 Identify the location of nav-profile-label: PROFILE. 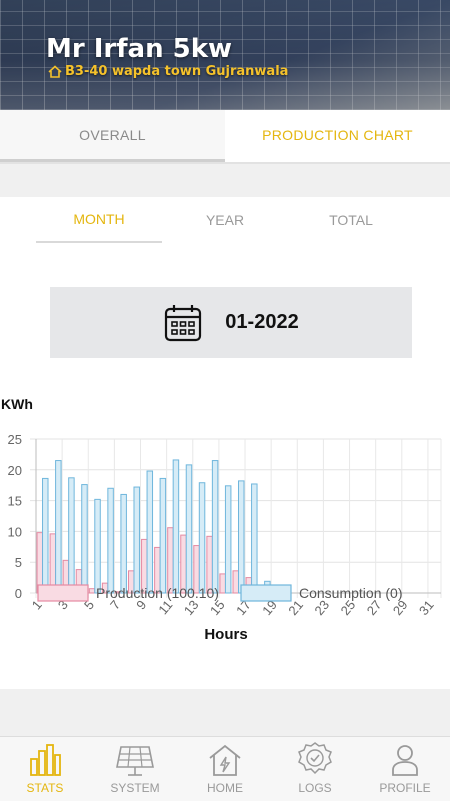
(405, 788).